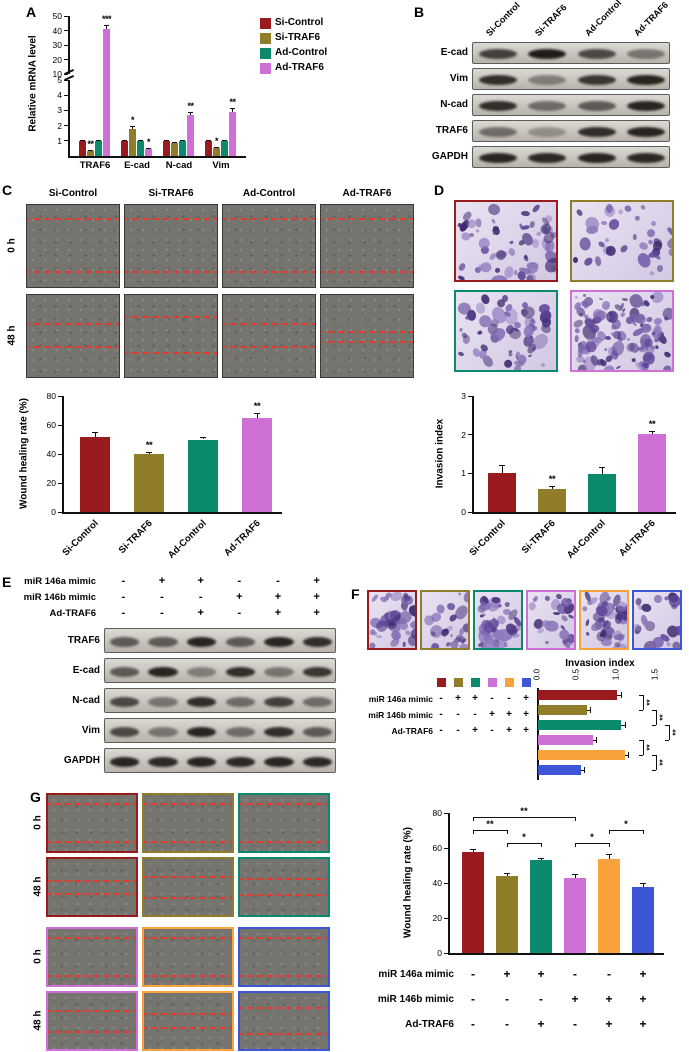 This screenshot has height=1052, width=689. I want to click on x-category-label: E-cad, so click(137, 165).